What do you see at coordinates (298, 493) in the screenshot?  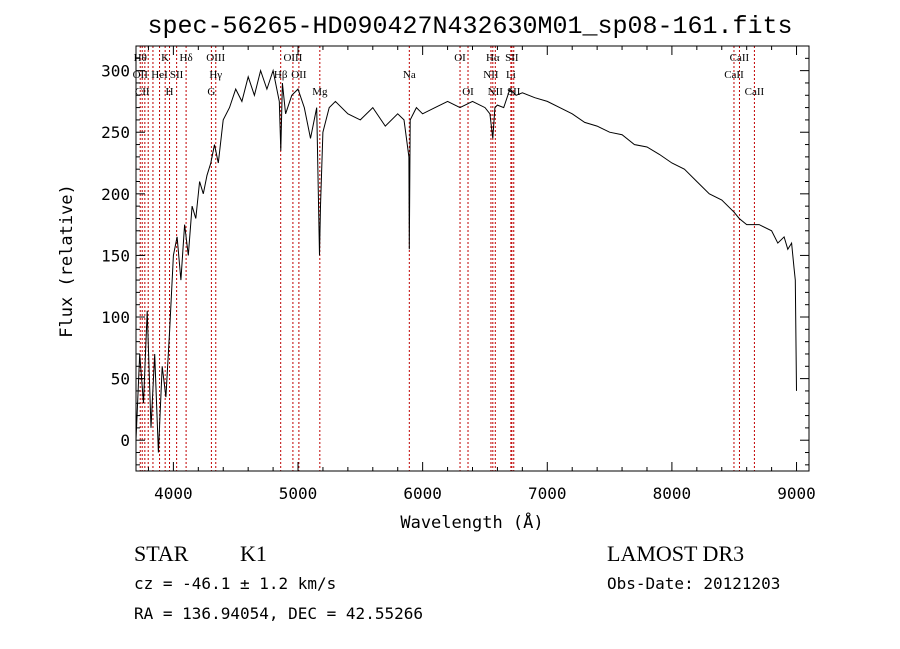 I see `x-tick-label: 5000` at bounding box center [298, 493].